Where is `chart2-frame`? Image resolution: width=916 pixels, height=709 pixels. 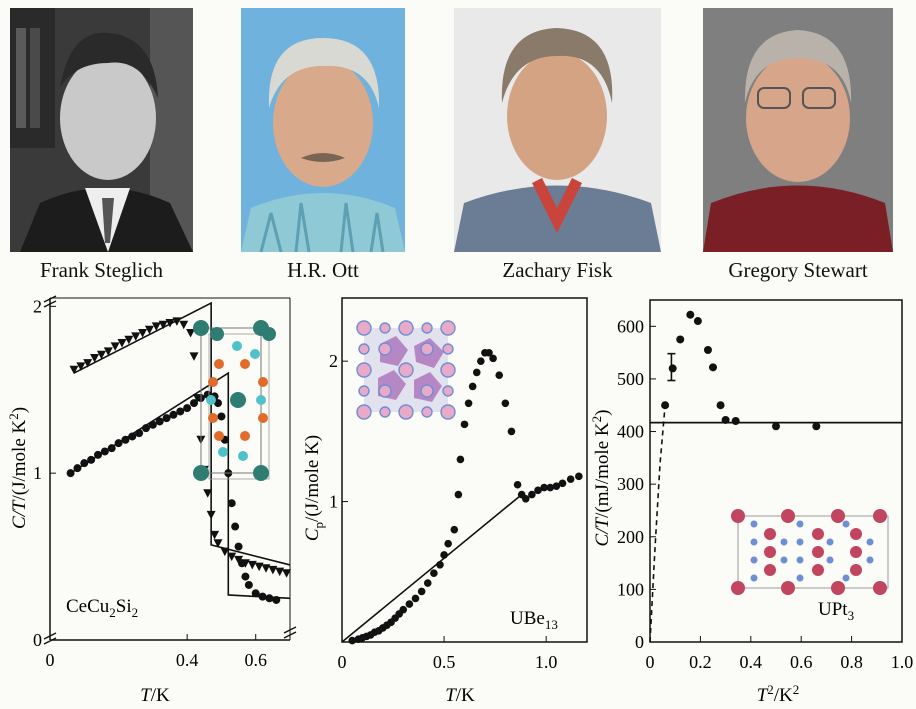 chart2-frame is located at coordinates (464, 470).